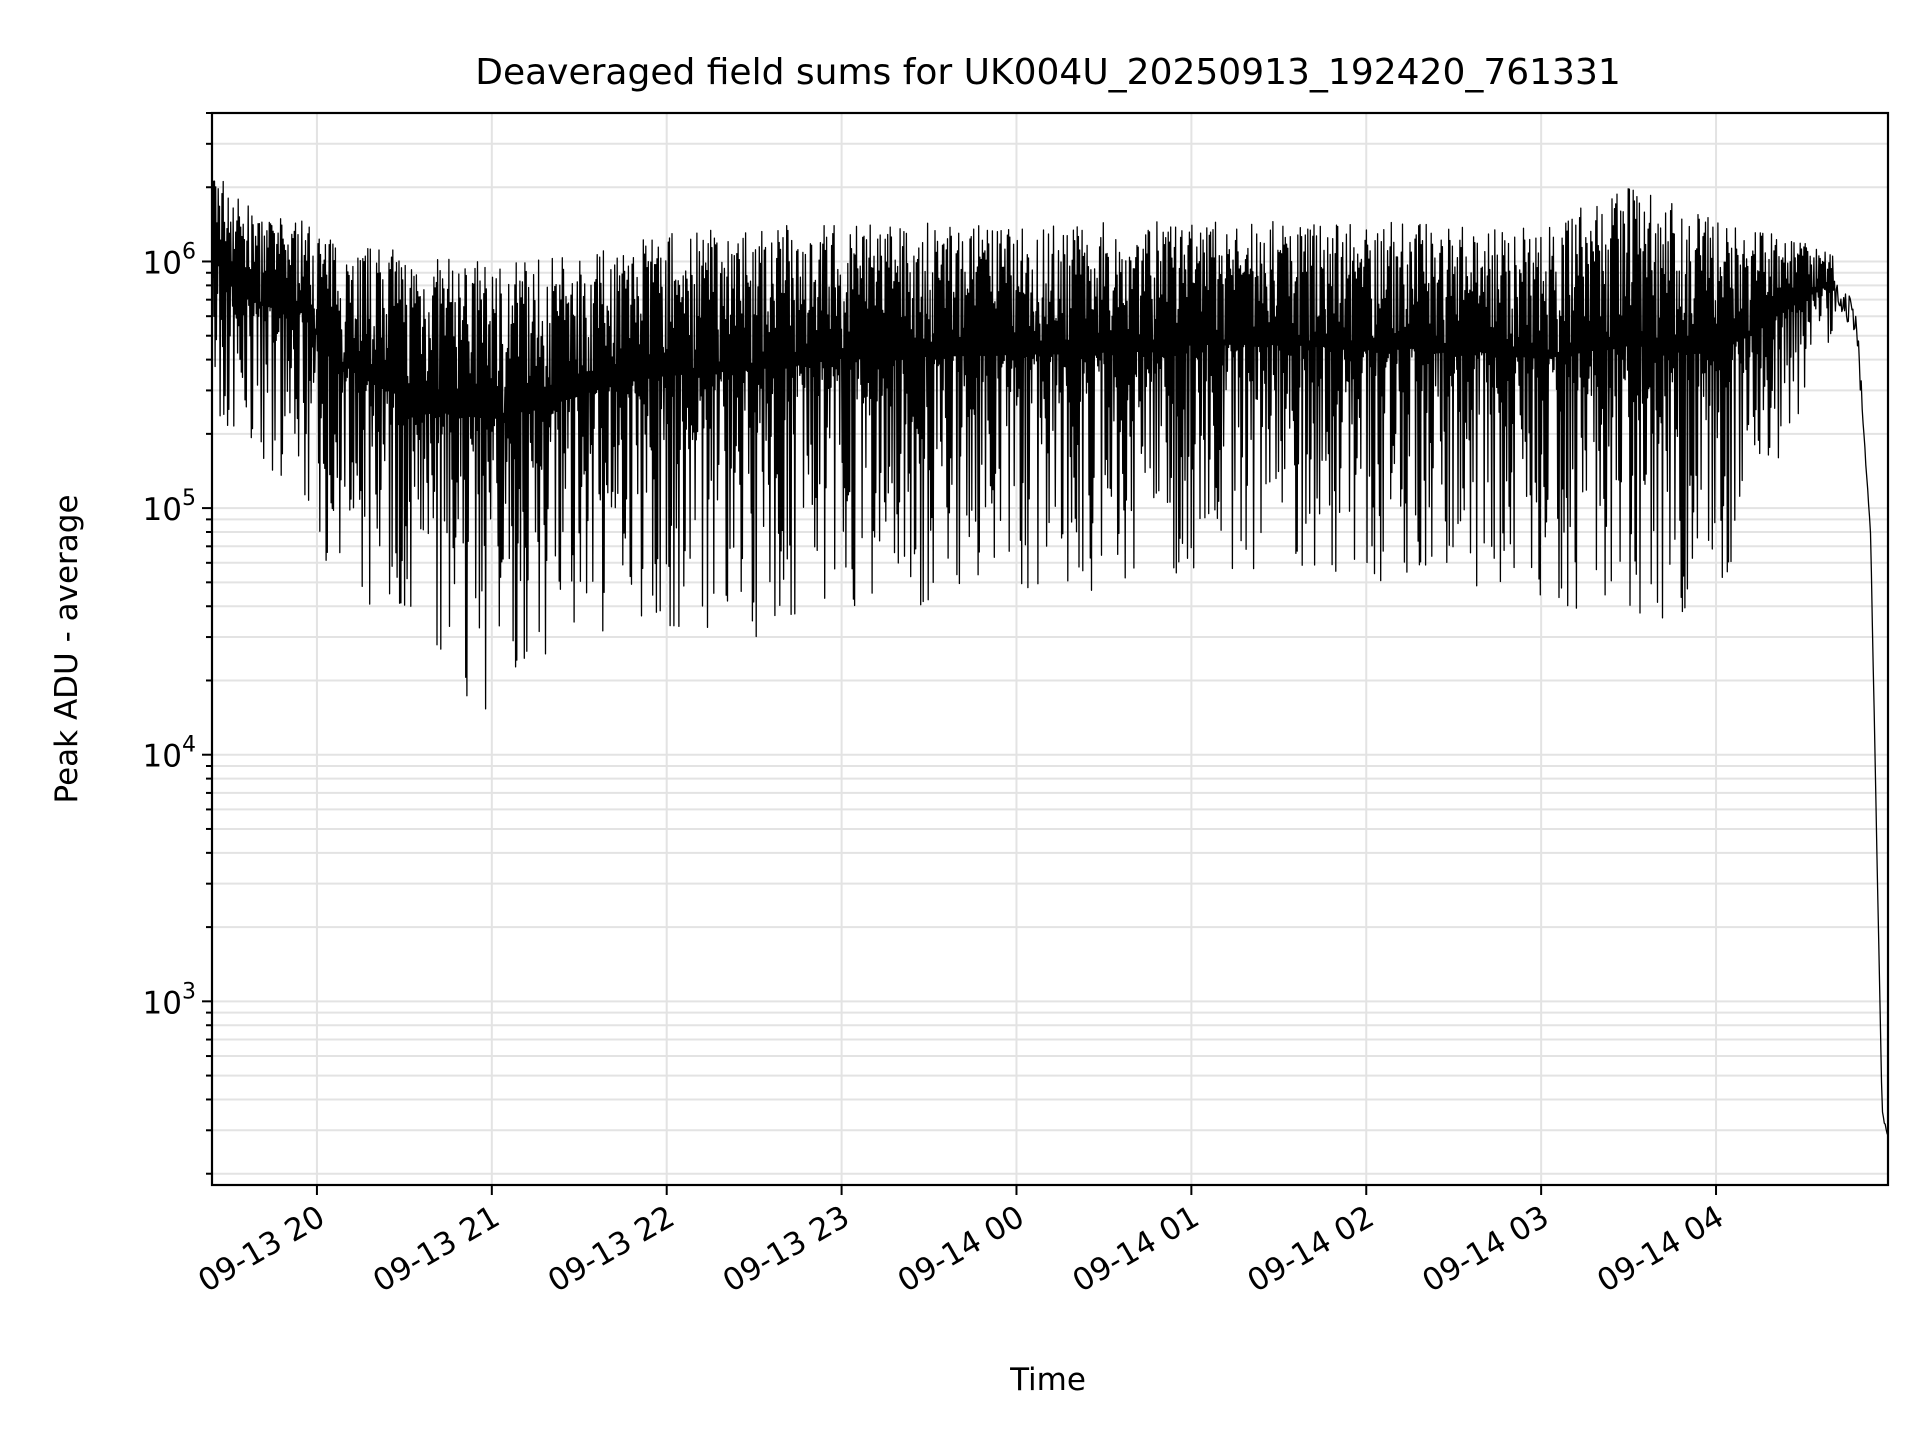 This screenshot has width=1920, height=1440. Describe the element at coordinates (1660, 1249) in the screenshot. I see `x-tick-label: 09-14 04` at that location.